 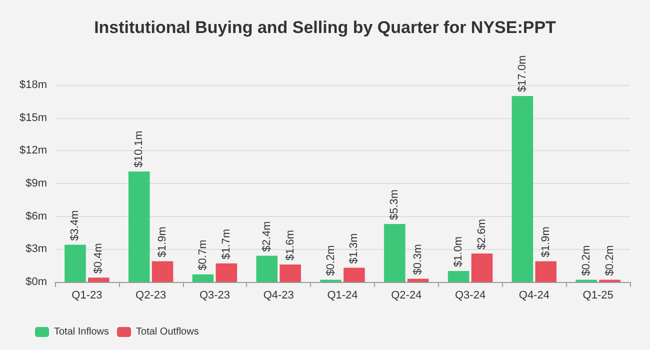 What do you see at coordinates (82, 332) in the screenshot?
I see `legend-label: Total Inflows` at bounding box center [82, 332].